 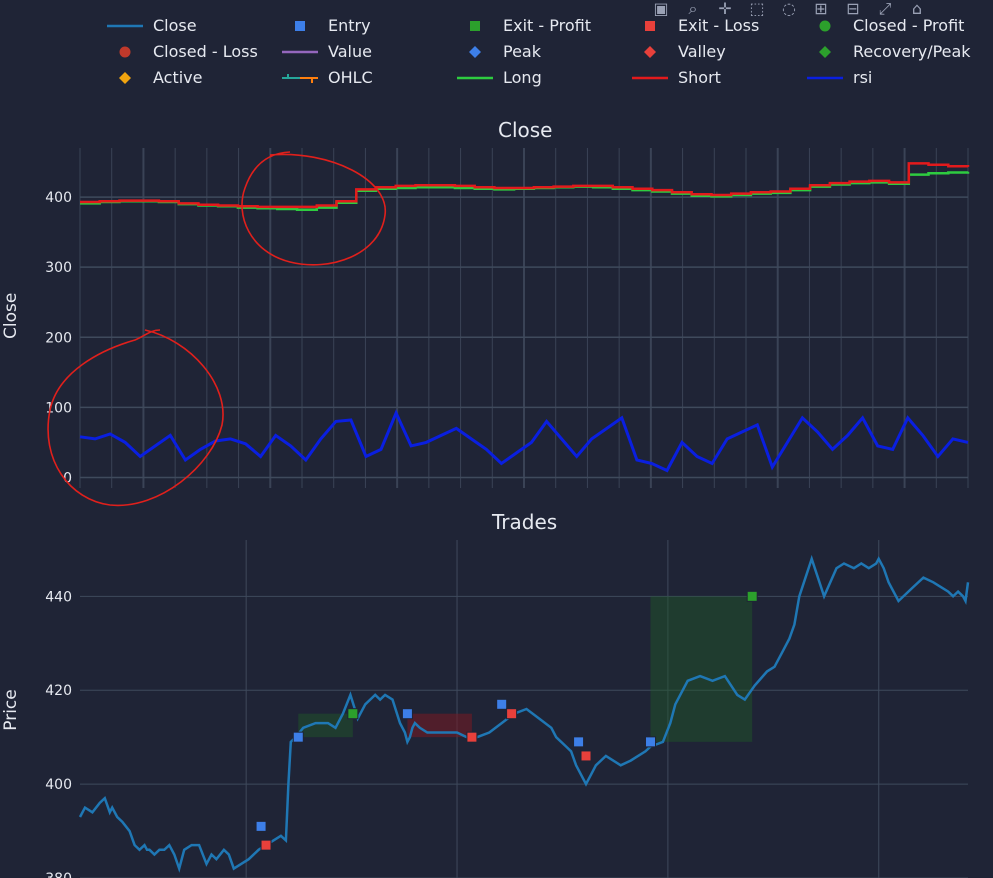 I want to click on zoom-out-icon: ⊟, so click(x=853, y=9).